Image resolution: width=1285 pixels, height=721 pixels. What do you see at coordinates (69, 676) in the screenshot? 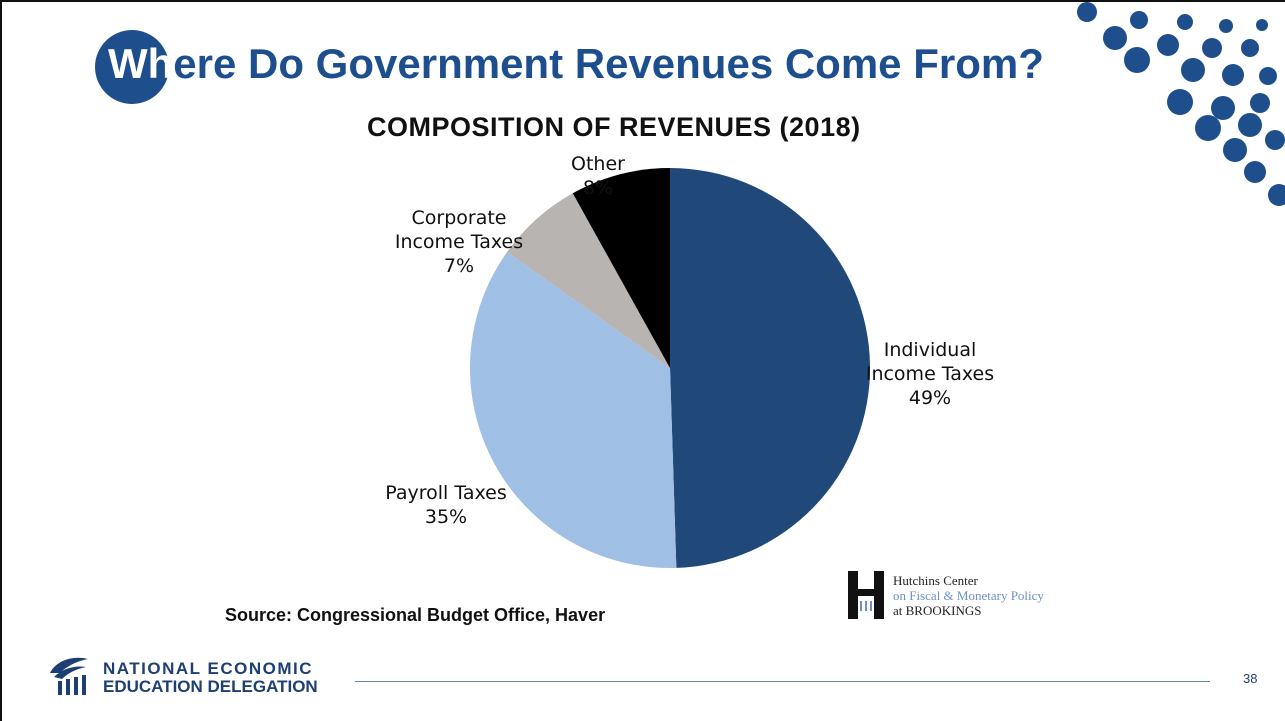
I see `columns-logo-icon` at bounding box center [69, 676].